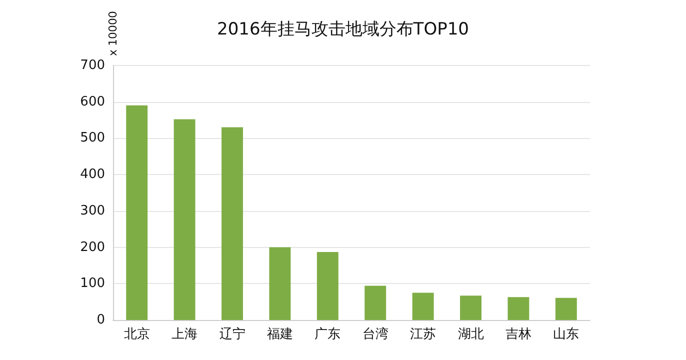 This screenshot has width=686, height=360. Describe the element at coordinates (185, 334) in the screenshot. I see `x-tick-label: 上海` at that location.